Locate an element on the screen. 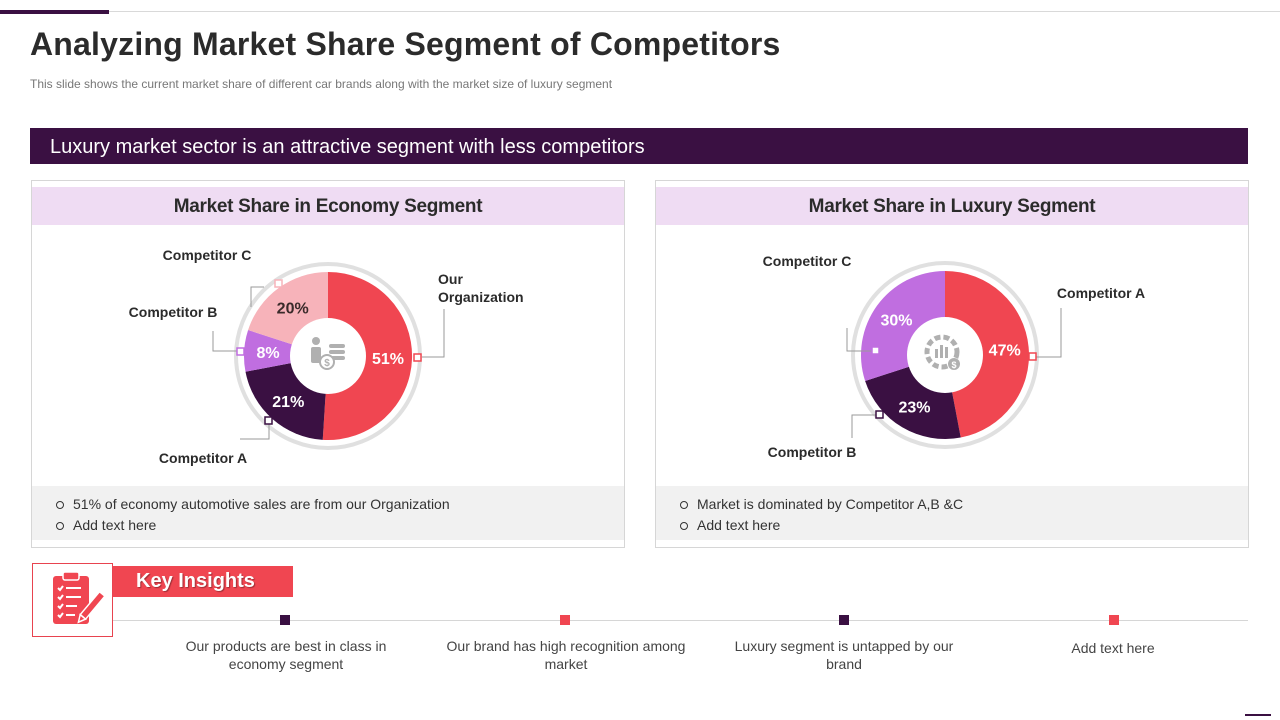 The height and width of the screenshot is (720, 1280). slice-competitor-b is located at coordinates (286, 351).